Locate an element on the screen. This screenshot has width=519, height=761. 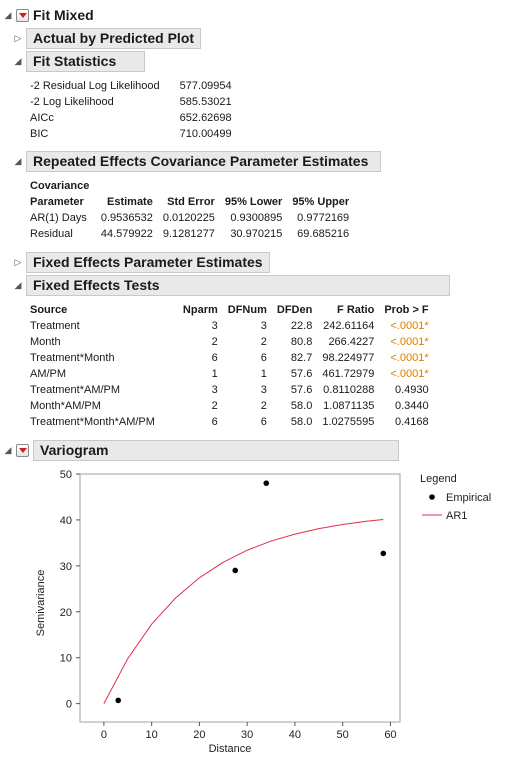
expand-fixed-effects-params-icon: ▷ is located at coordinates (18, 261).